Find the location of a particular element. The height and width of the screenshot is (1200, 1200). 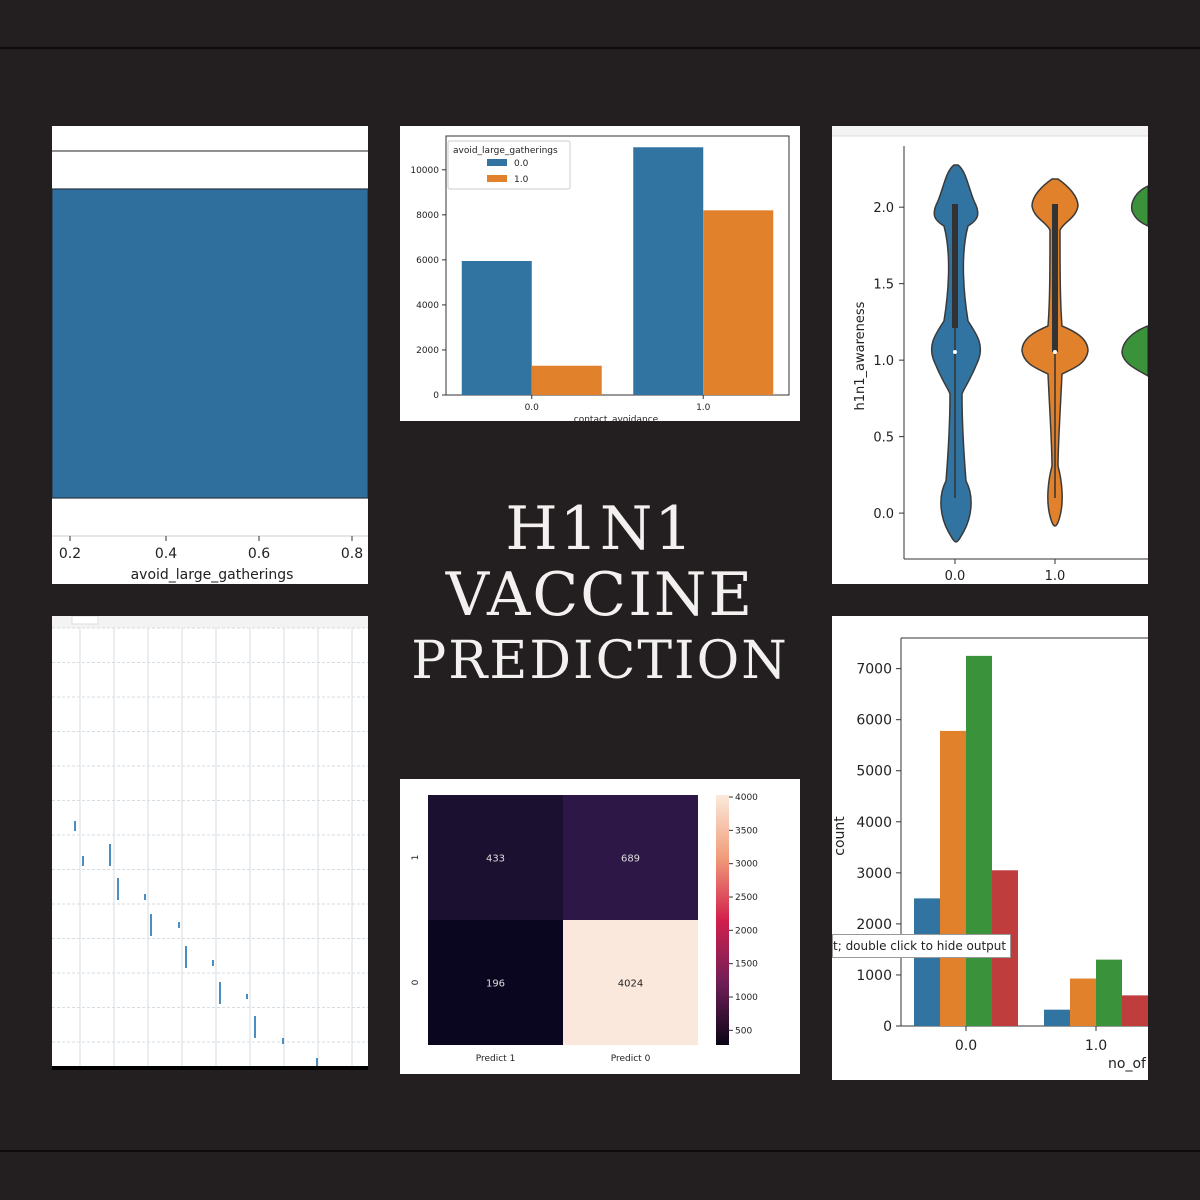

toolbar-button is located at coordinates (85, 620).